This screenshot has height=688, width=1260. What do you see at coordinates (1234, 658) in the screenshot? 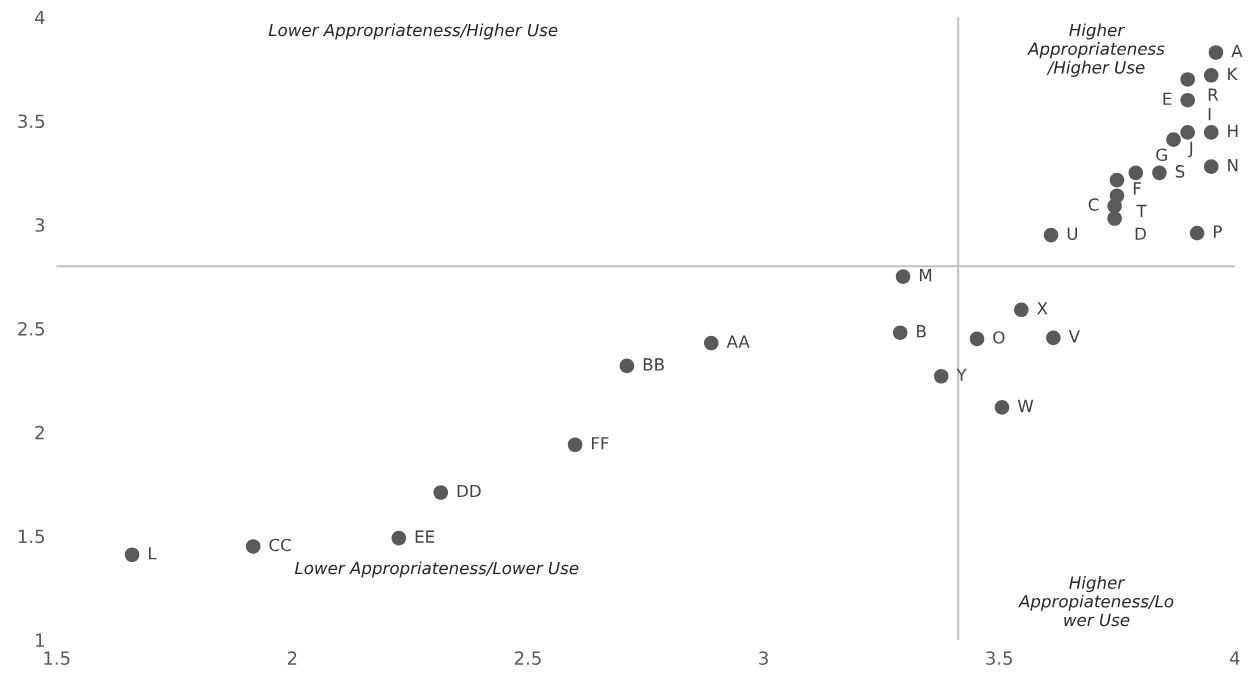
I see `x-tick-label: 4` at bounding box center [1234, 658].